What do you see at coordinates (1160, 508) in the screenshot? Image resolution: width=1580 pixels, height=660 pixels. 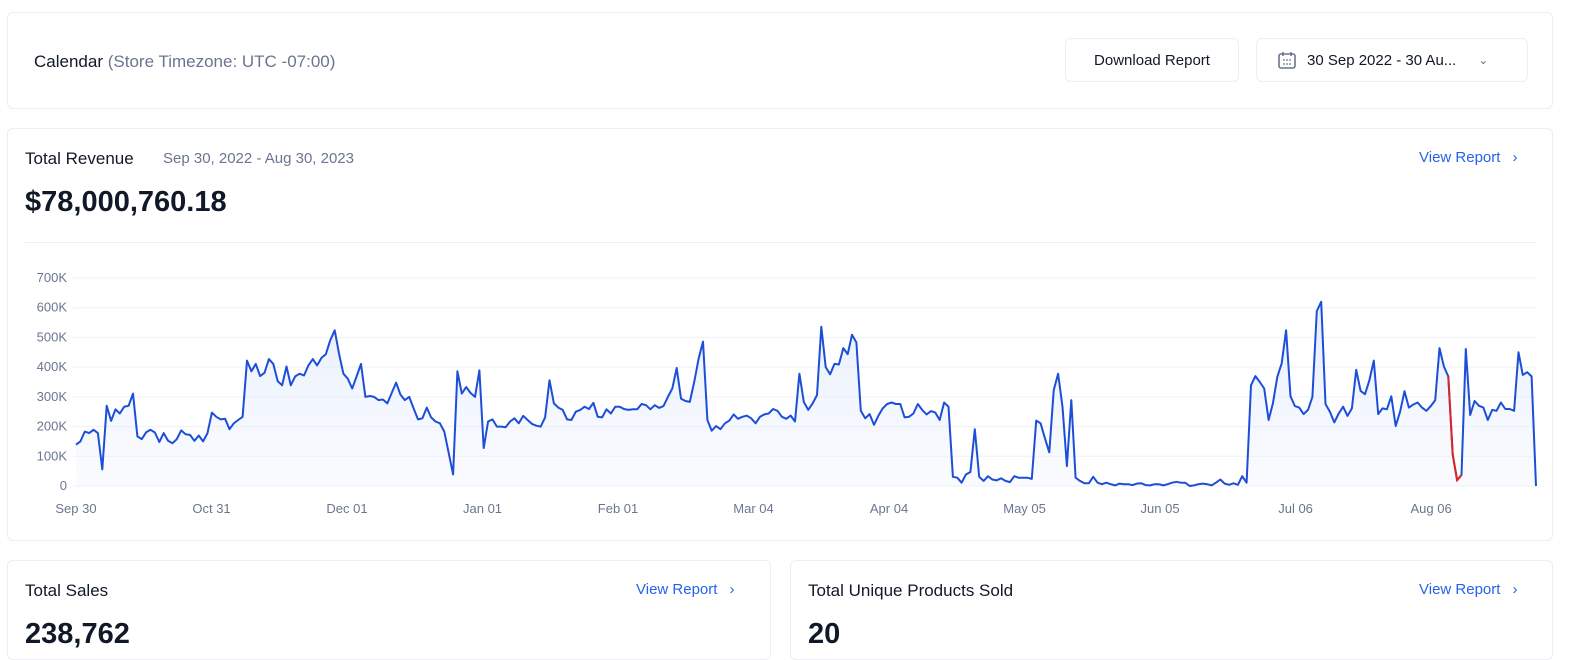 I see `x-tick-label: Jun 05` at bounding box center [1160, 508].